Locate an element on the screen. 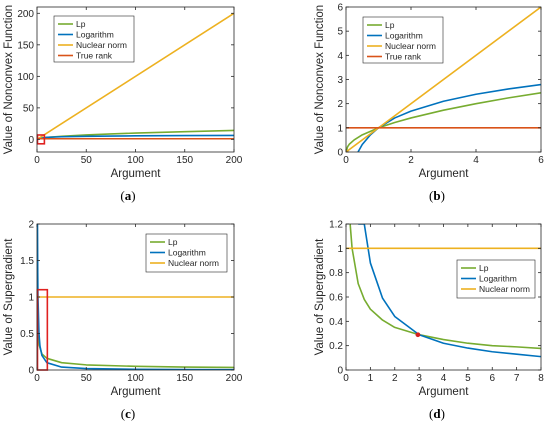  y-tick-label: 0.6 is located at coordinates (336, 298).